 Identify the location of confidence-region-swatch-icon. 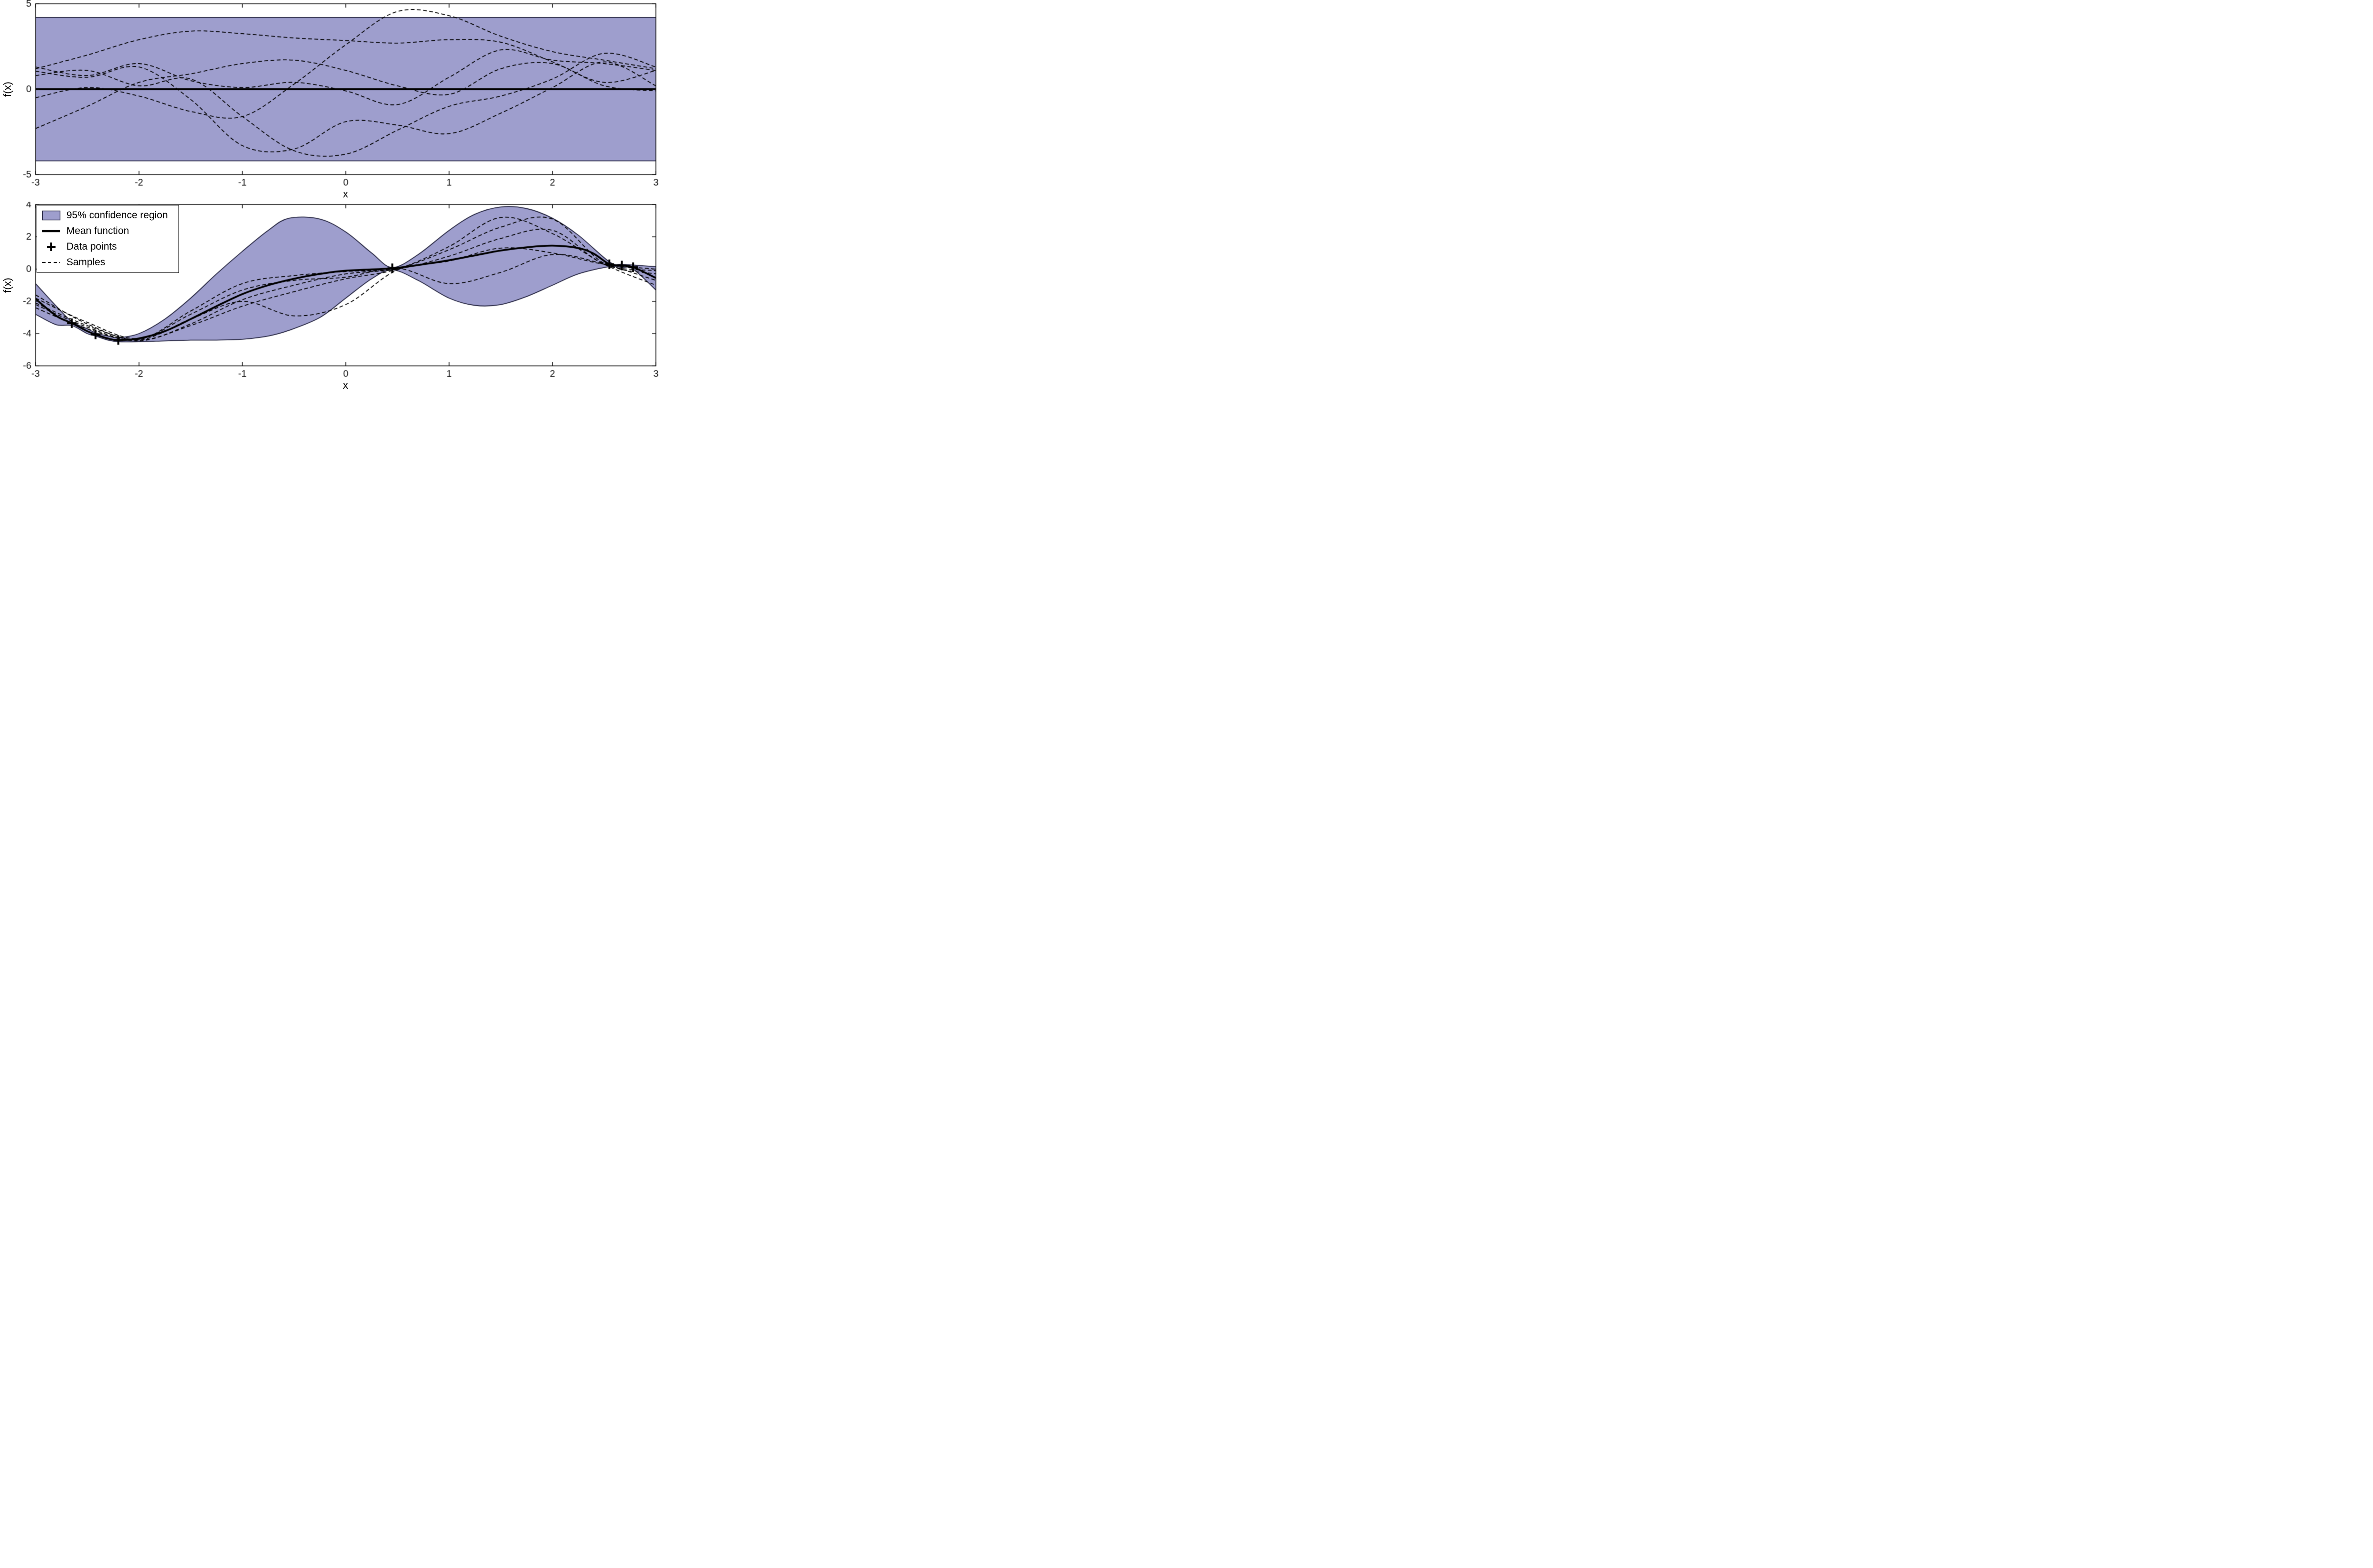
(51, 215).